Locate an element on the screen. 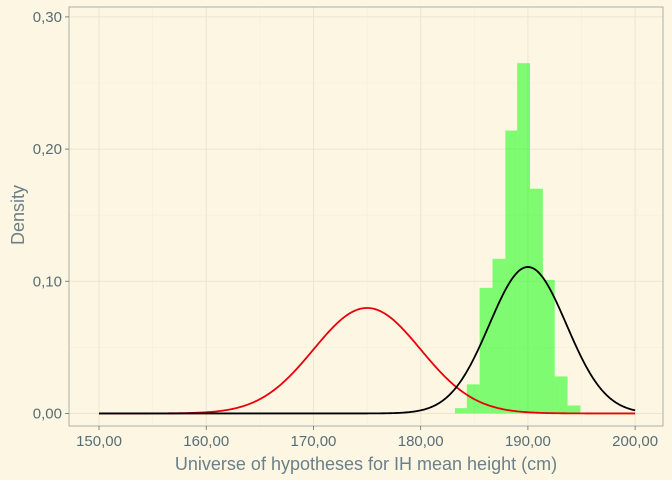 The image size is (672, 480). y-axis-title: Density is located at coordinates (18, 215).